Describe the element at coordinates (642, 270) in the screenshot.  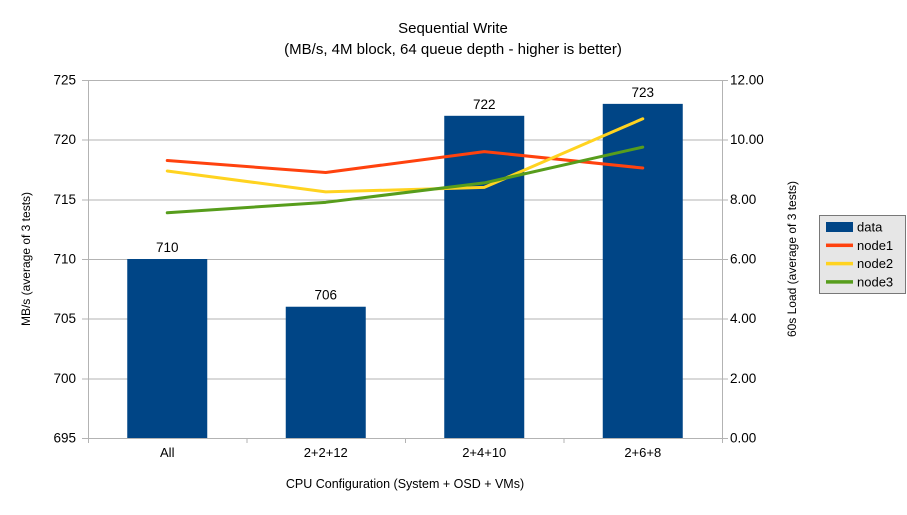
I see `bar-2+6+8` at that location.